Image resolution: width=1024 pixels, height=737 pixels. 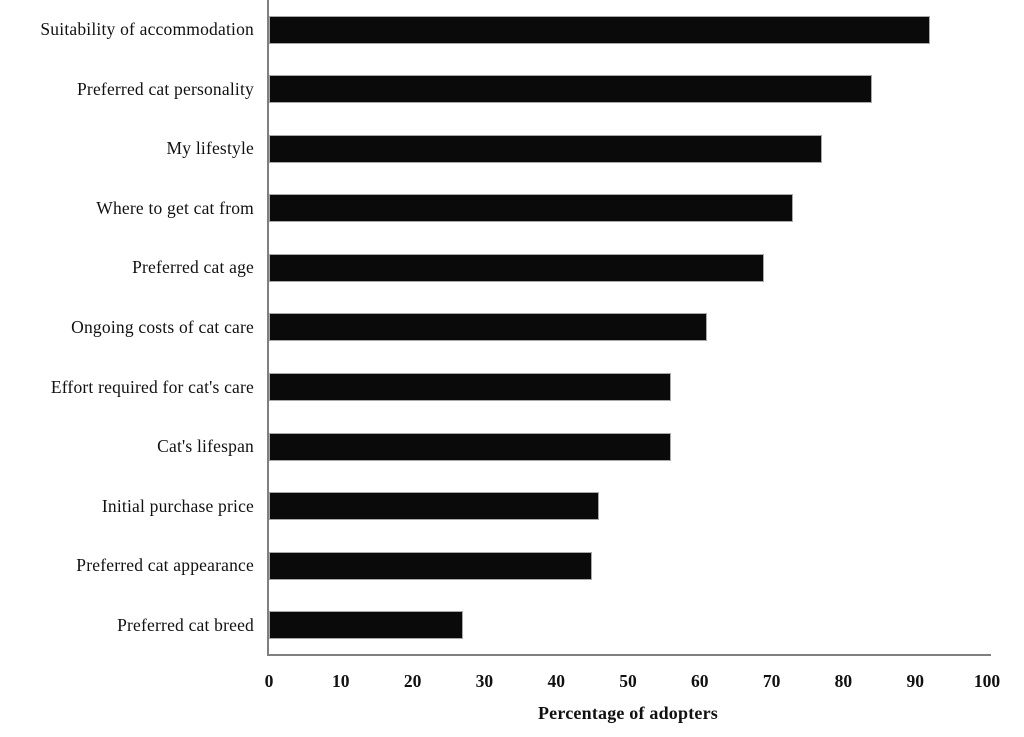 I want to click on category-label: Preferred cat personality, so click(x=165, y=88).